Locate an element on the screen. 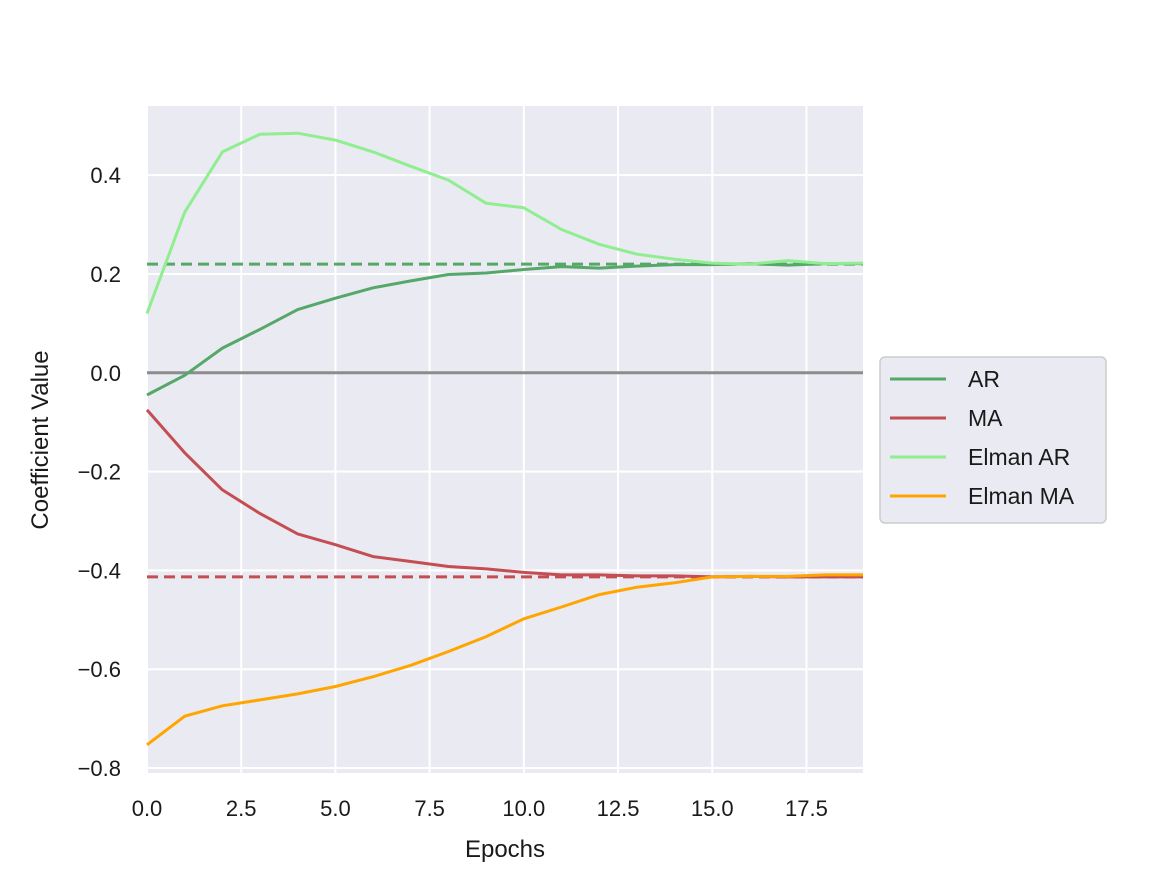  y-tick-label: −0.2 is located at coordinates (99, 472).